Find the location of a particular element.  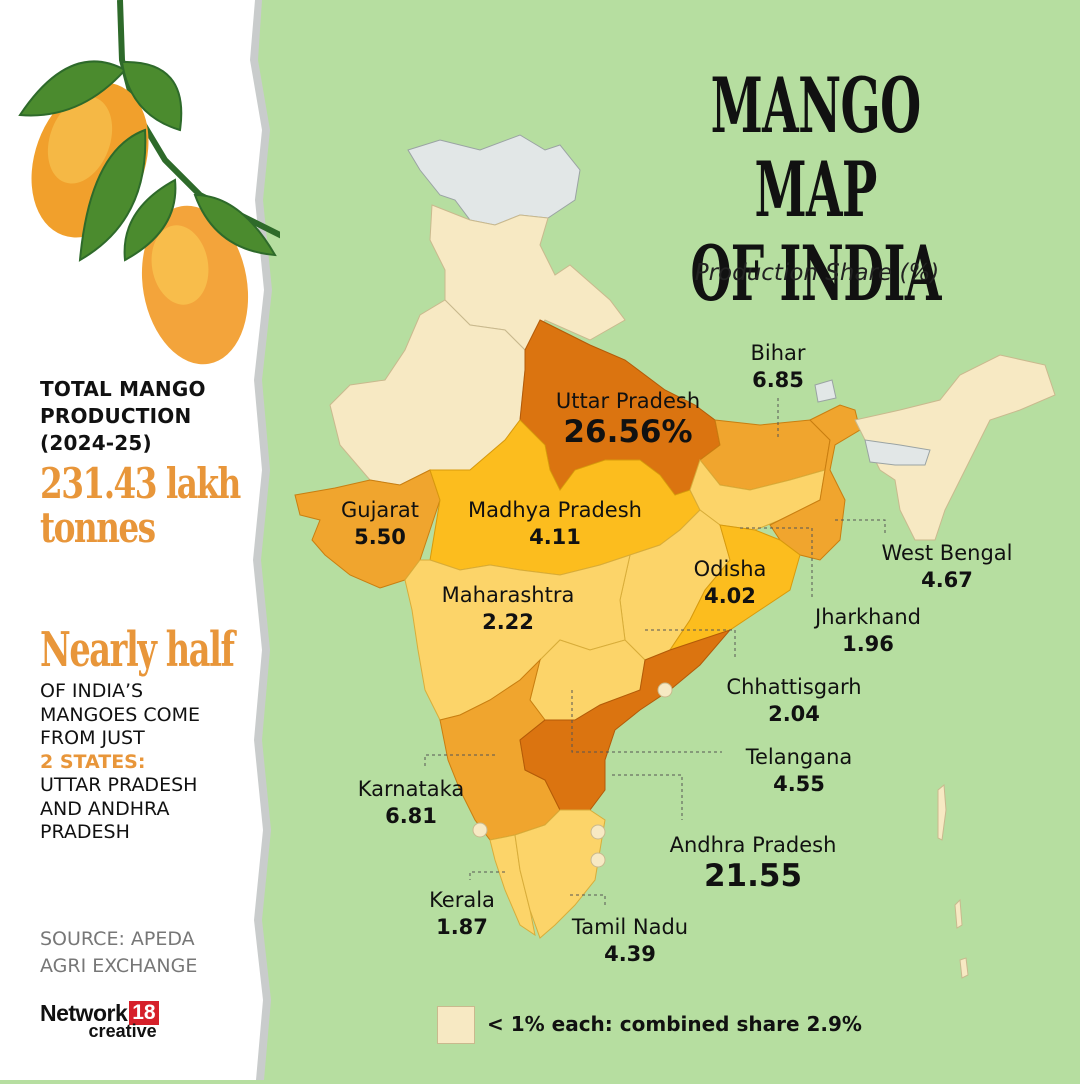

network18-logo: Network 18 creative is located at coordinates (99, 1021).